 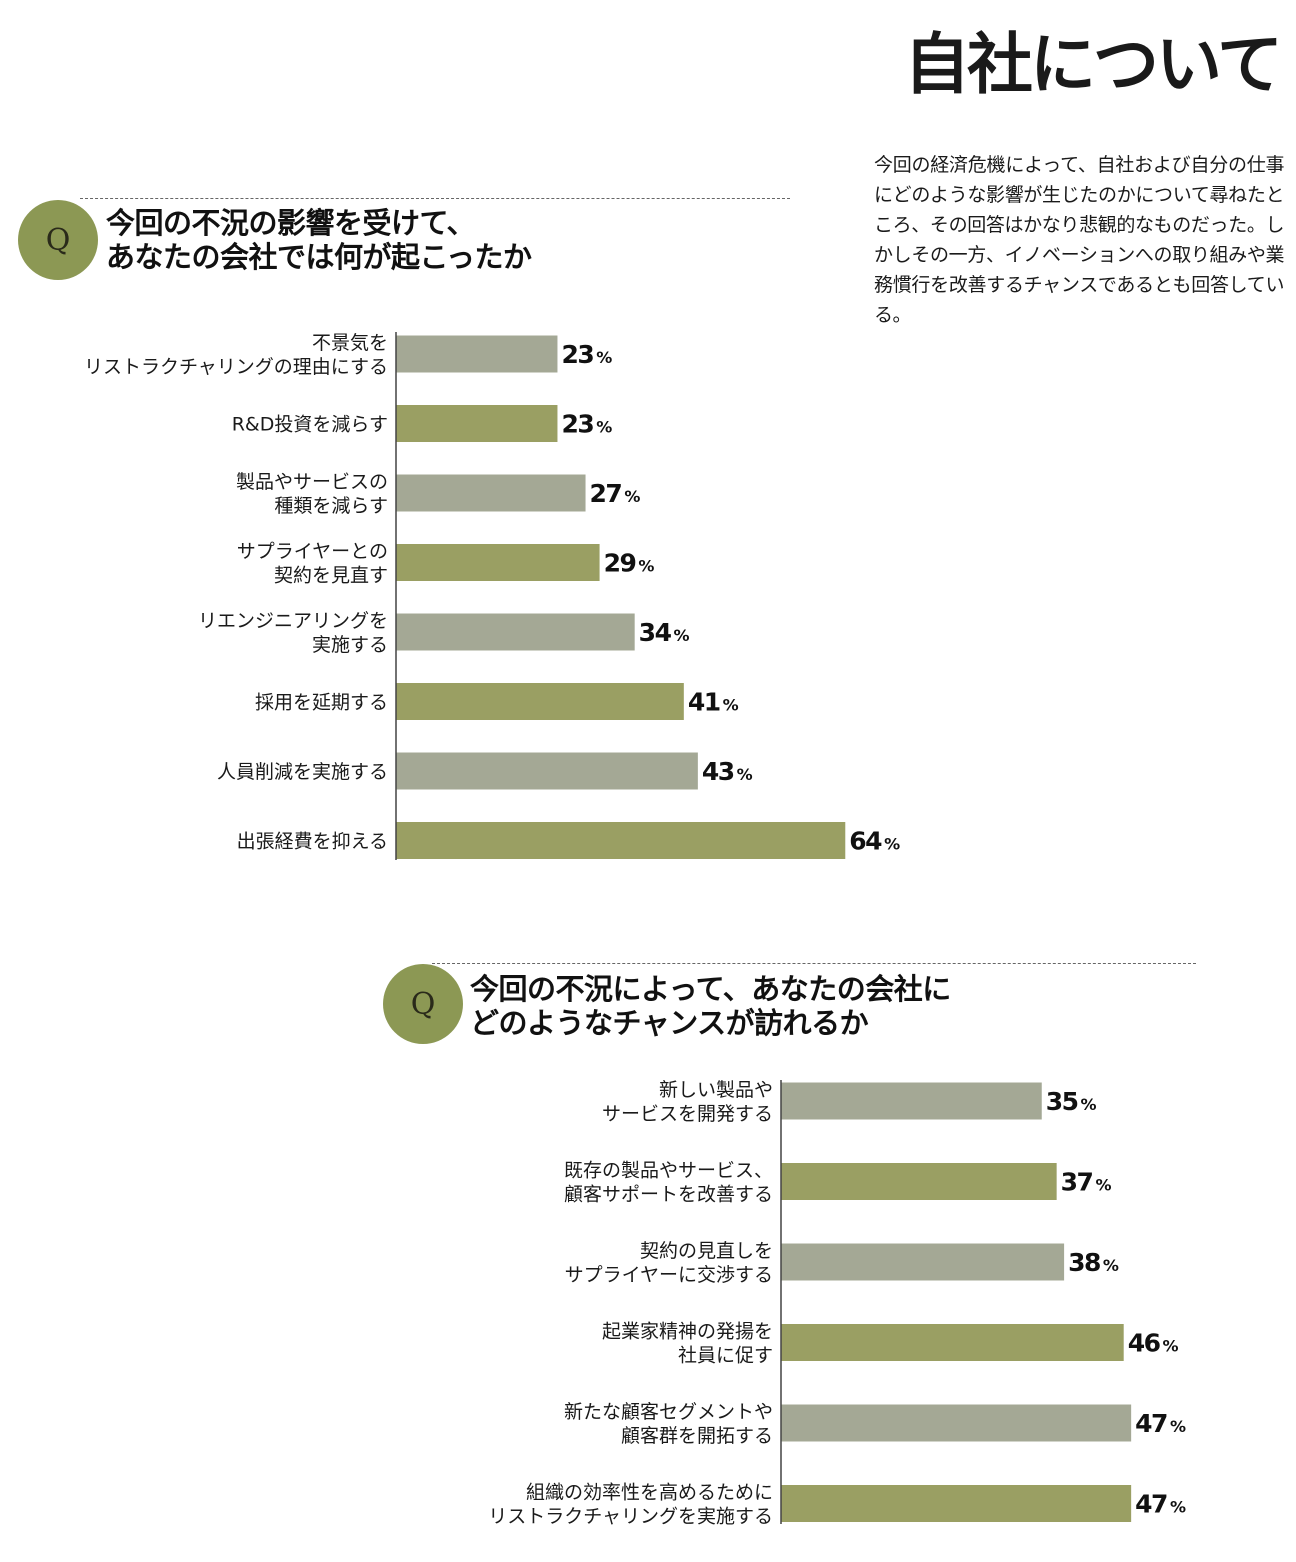 I want to click on chart2-value-label-6: 47%, so click(x=1160, y=1504).